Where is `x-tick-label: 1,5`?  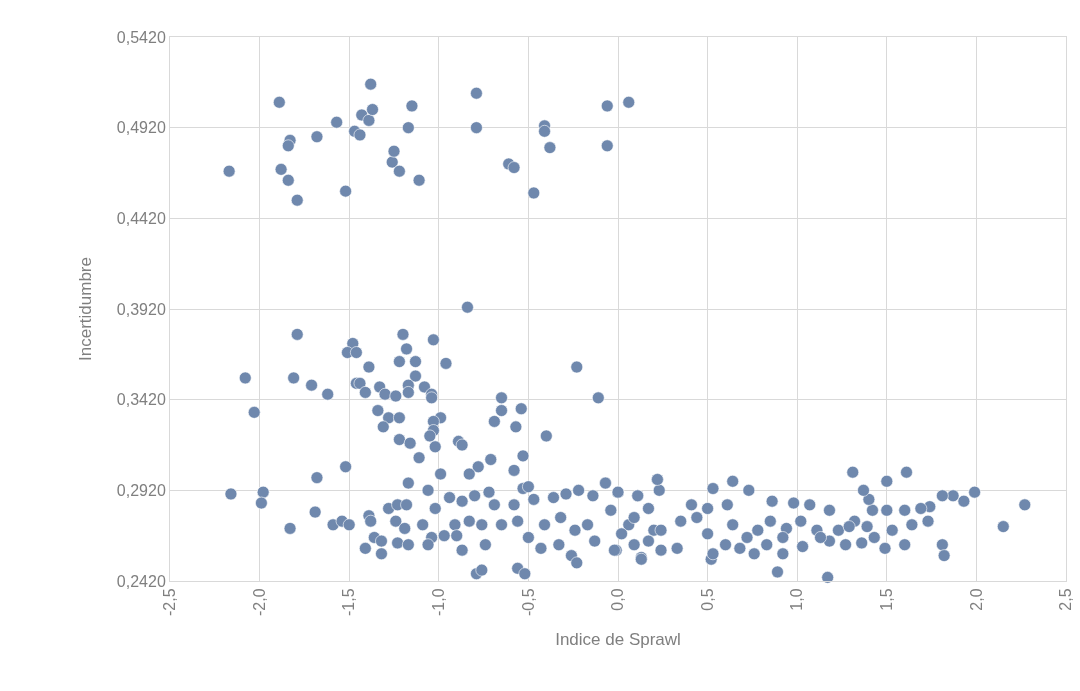
x-tick-label: 1,5 is located at coordinates (886, 599).